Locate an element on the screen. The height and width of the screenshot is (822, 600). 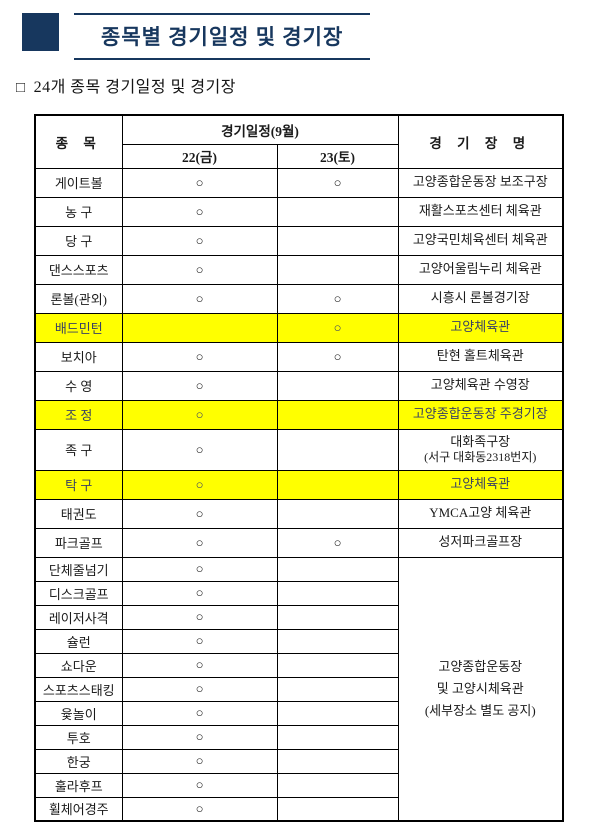
table-row: 쇼다운 ○ is located at coordinates (298, 665).